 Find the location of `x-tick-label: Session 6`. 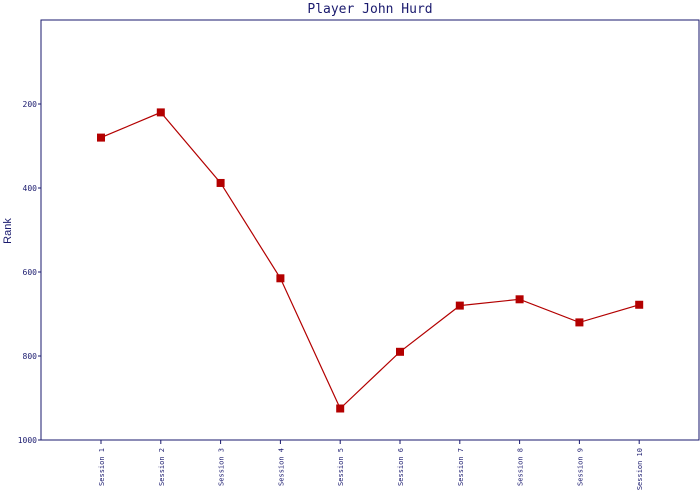

x-tick-label: Session 6 is located at coordinates (401, 467).